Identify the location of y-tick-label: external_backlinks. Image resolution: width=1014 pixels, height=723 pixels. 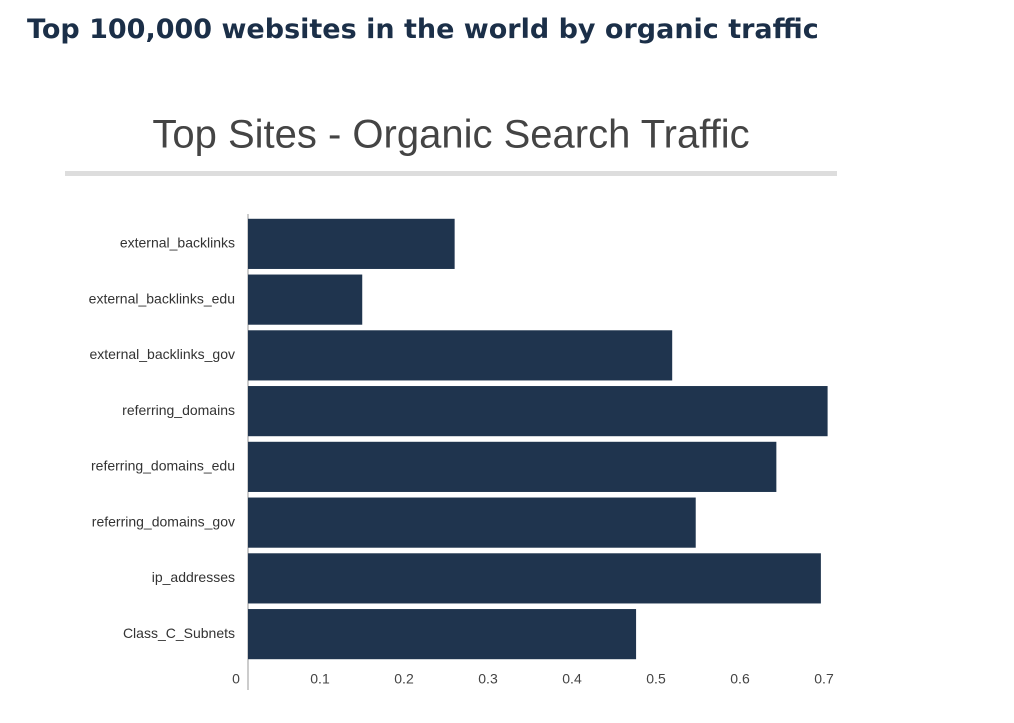
(177, 243).